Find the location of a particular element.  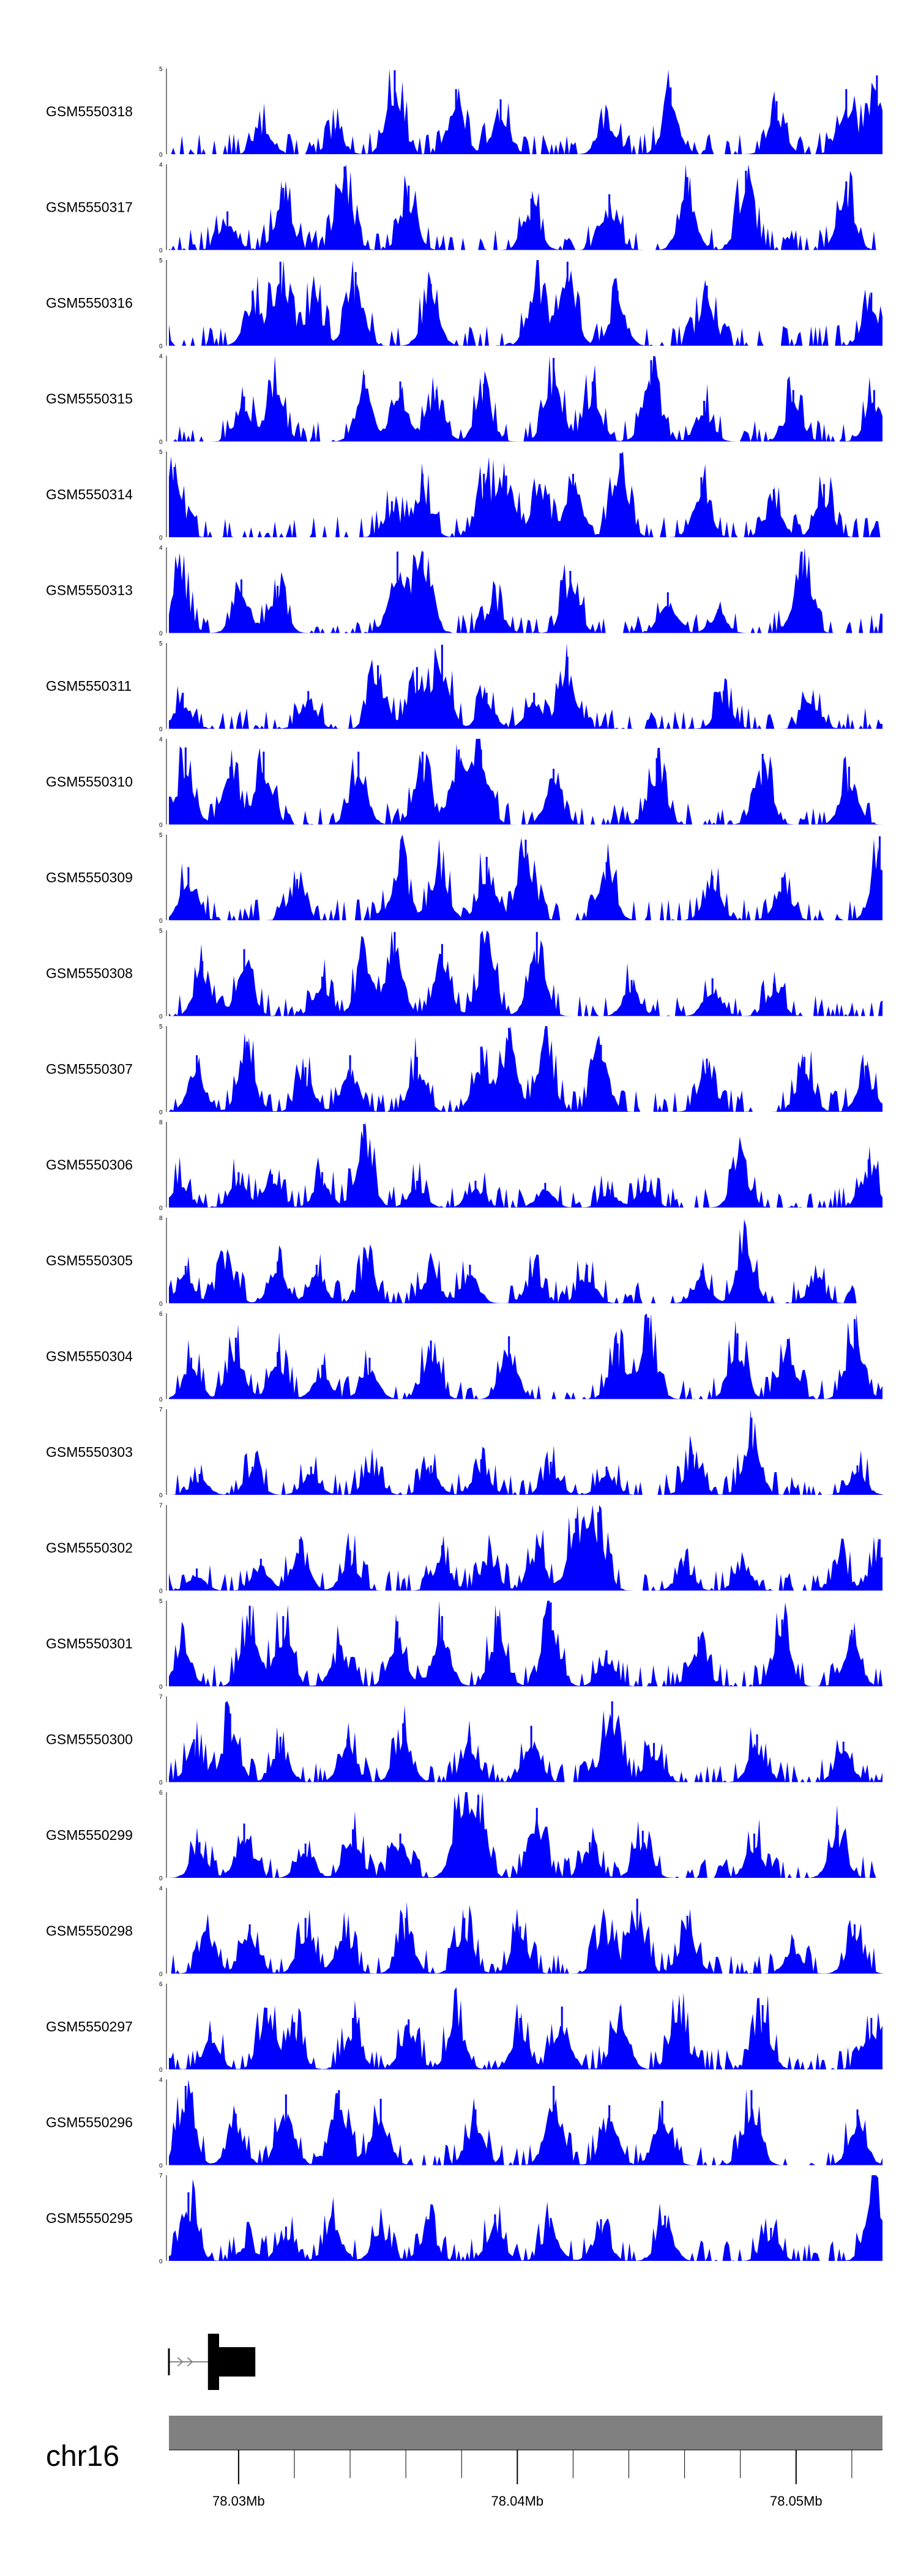

track-GSM5550318: GSM5550318 5 0 is located at coordinates (464, 112).